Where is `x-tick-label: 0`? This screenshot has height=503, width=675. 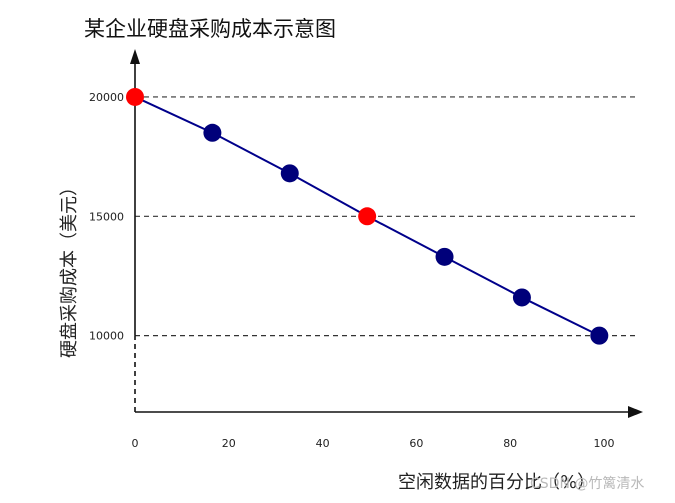
x-tick-label: 0 is located at coordinates (135, 443).